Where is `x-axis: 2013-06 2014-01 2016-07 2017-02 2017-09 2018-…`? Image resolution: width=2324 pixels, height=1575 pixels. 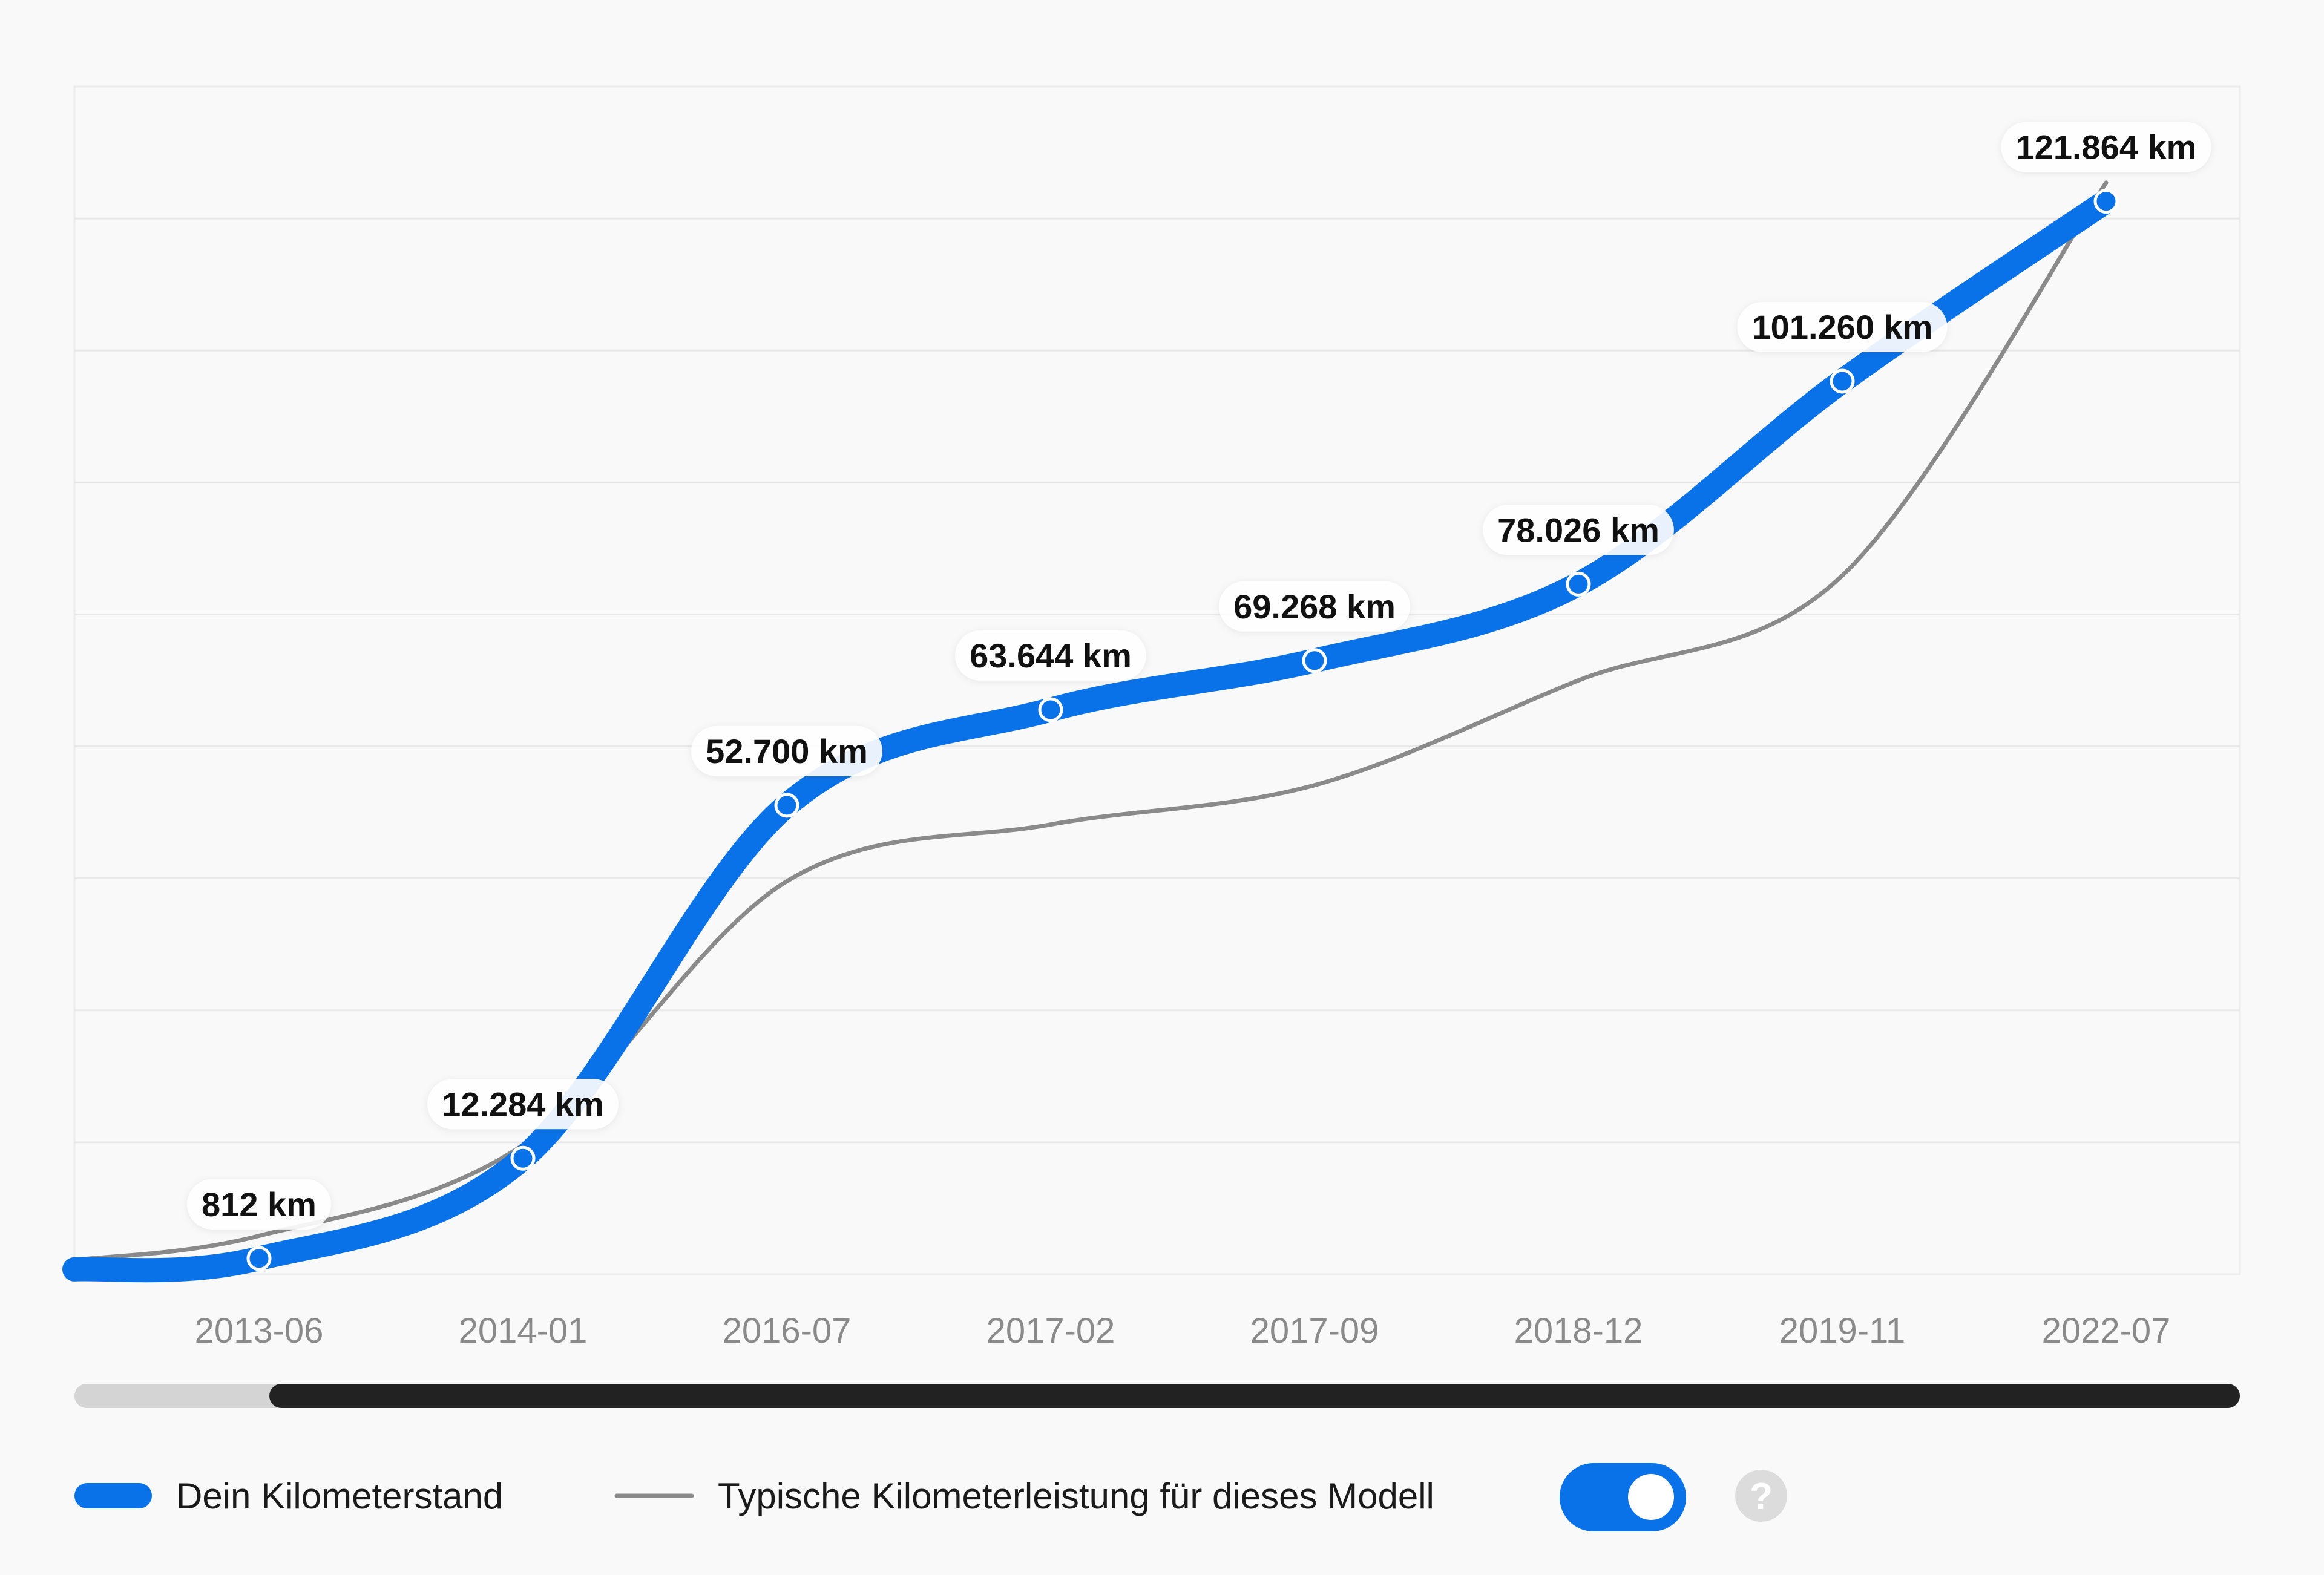
x-axis: 2013-06 2014-01 2016-07 2017-02 2017-09 2018-… is located at coordinates (1183, 1331).